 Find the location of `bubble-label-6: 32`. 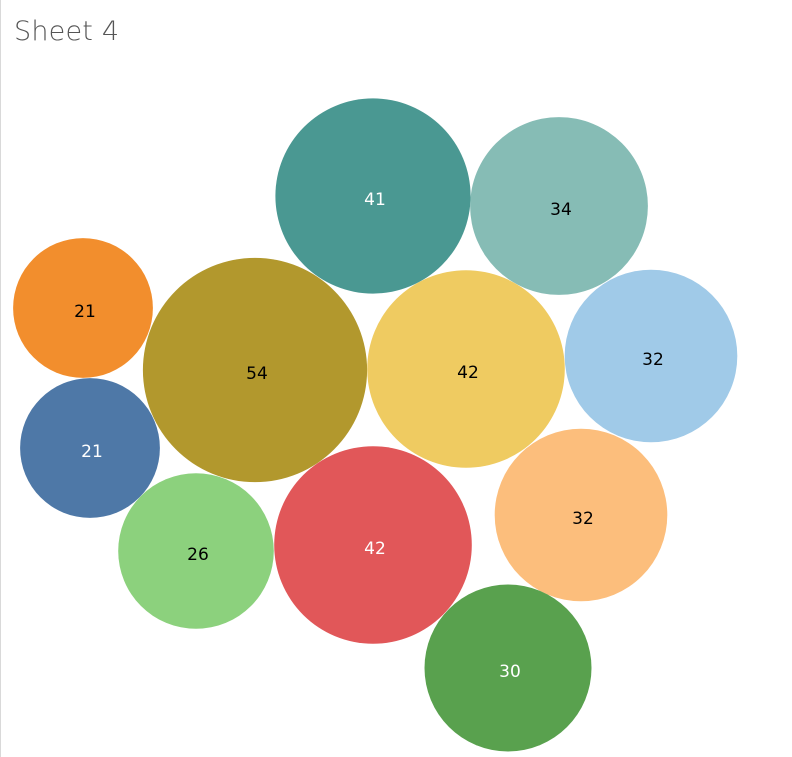

bubble-label-6: 32 is located at coordinates (653, 360).